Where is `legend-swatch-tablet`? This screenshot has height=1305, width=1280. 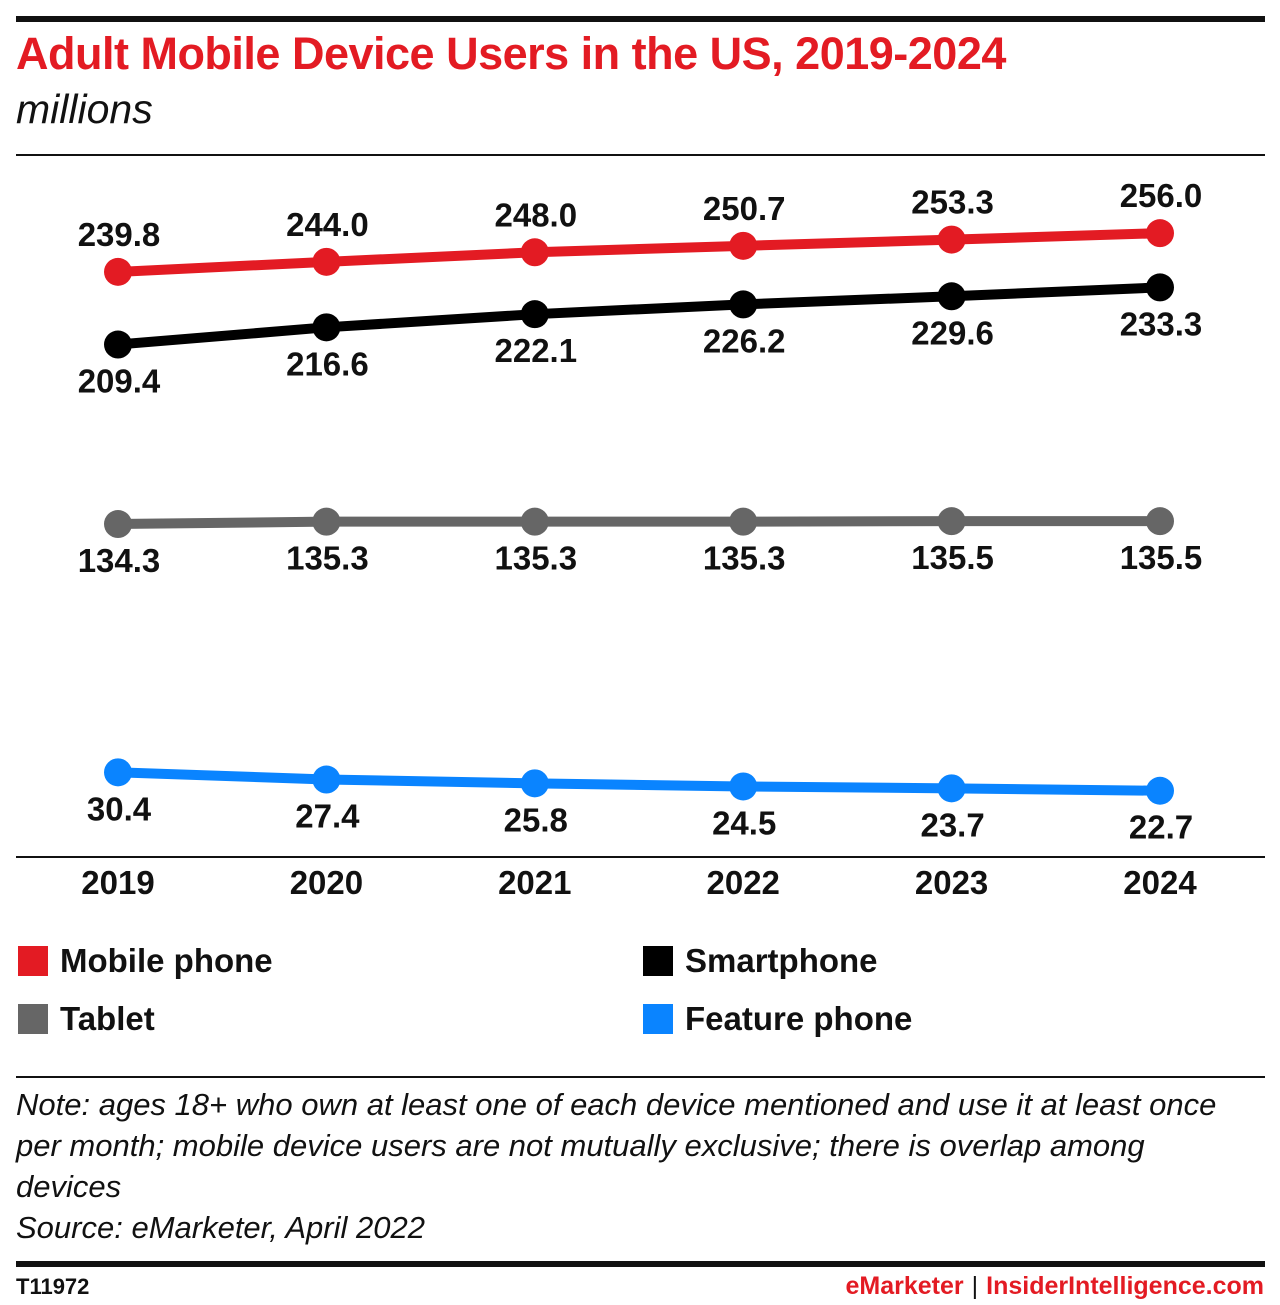
legend-swatch-tablet is located at coordinates (33, 1019).